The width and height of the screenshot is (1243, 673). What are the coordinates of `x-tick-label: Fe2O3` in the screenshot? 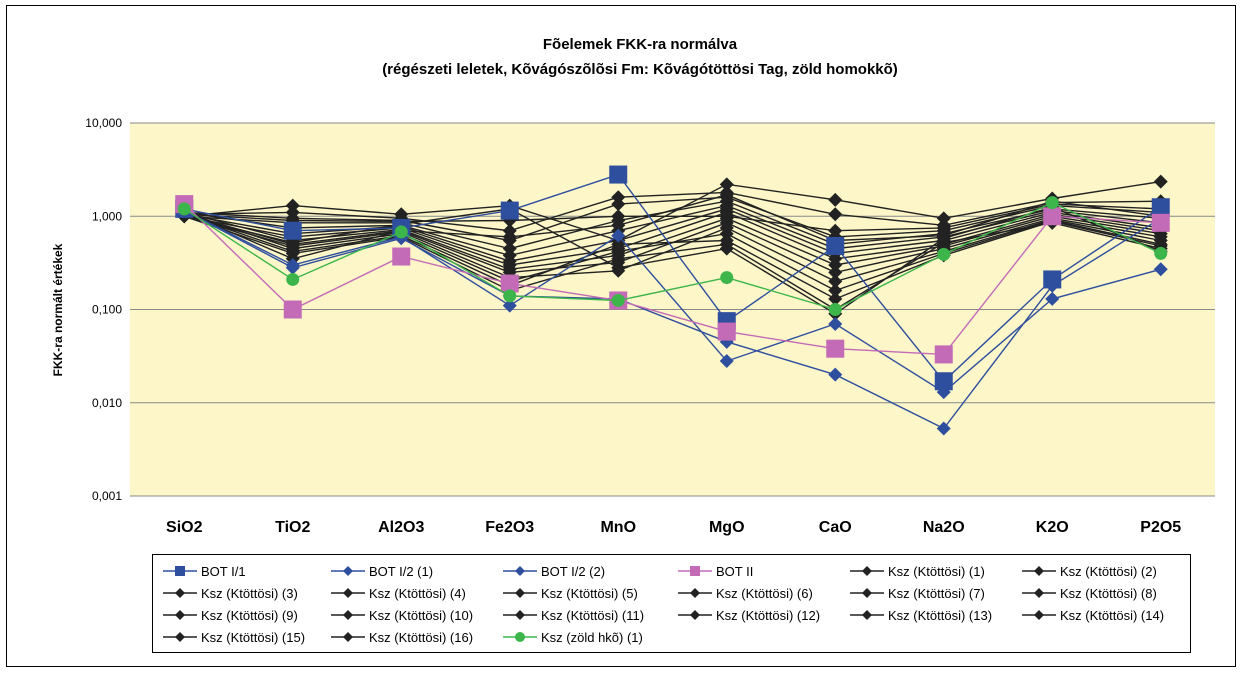 It's located at (509, 527).